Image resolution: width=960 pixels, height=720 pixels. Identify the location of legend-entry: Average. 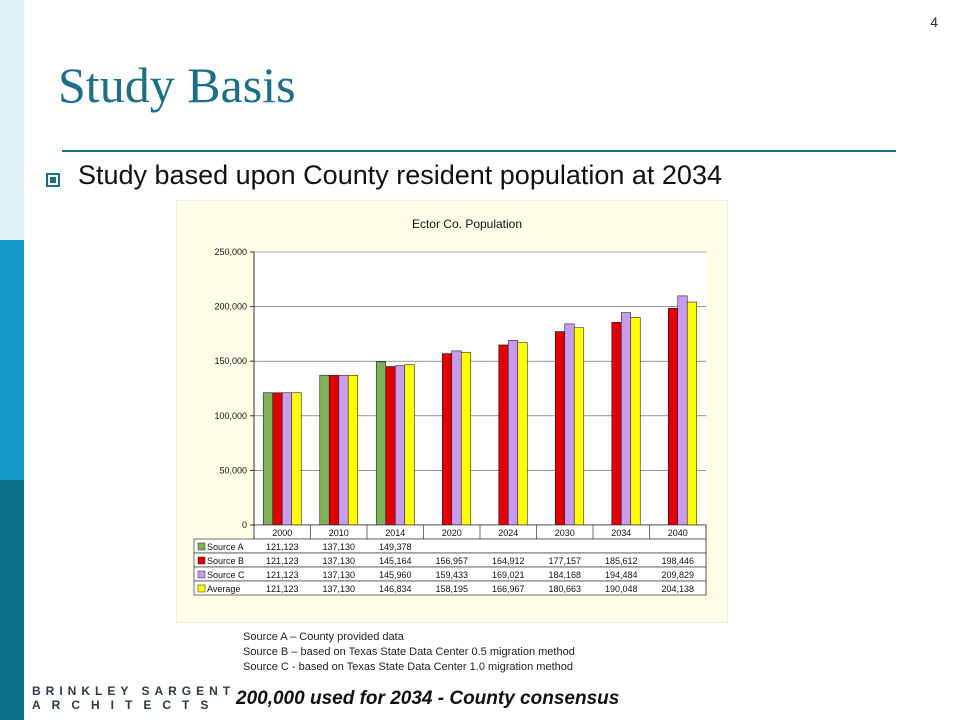
(223, 589).